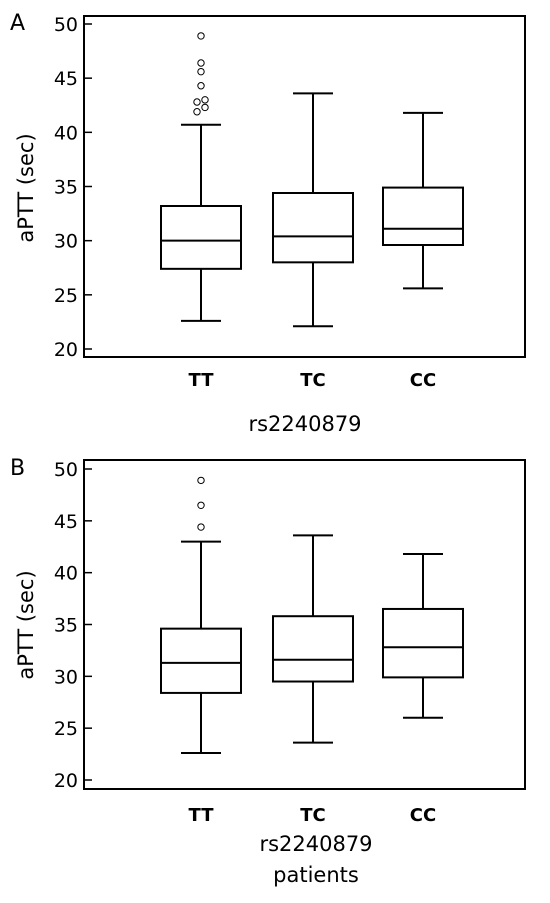  What do you see at coordinates (201, 615) in the screenshot?
I see `panel-b-box-tt` at bounding box center [201, 615].